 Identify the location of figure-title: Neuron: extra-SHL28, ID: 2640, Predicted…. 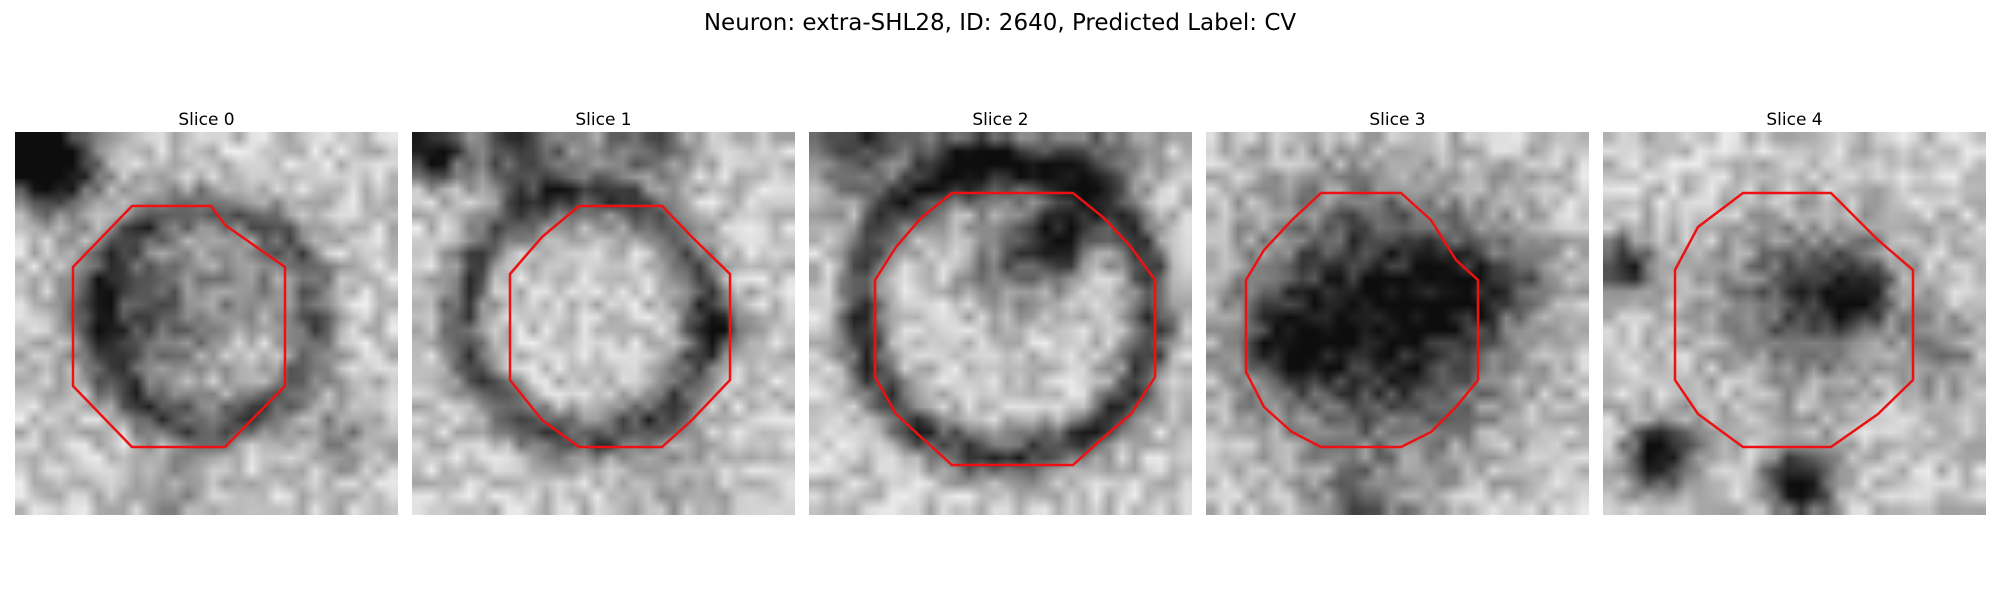
(1000, 23).